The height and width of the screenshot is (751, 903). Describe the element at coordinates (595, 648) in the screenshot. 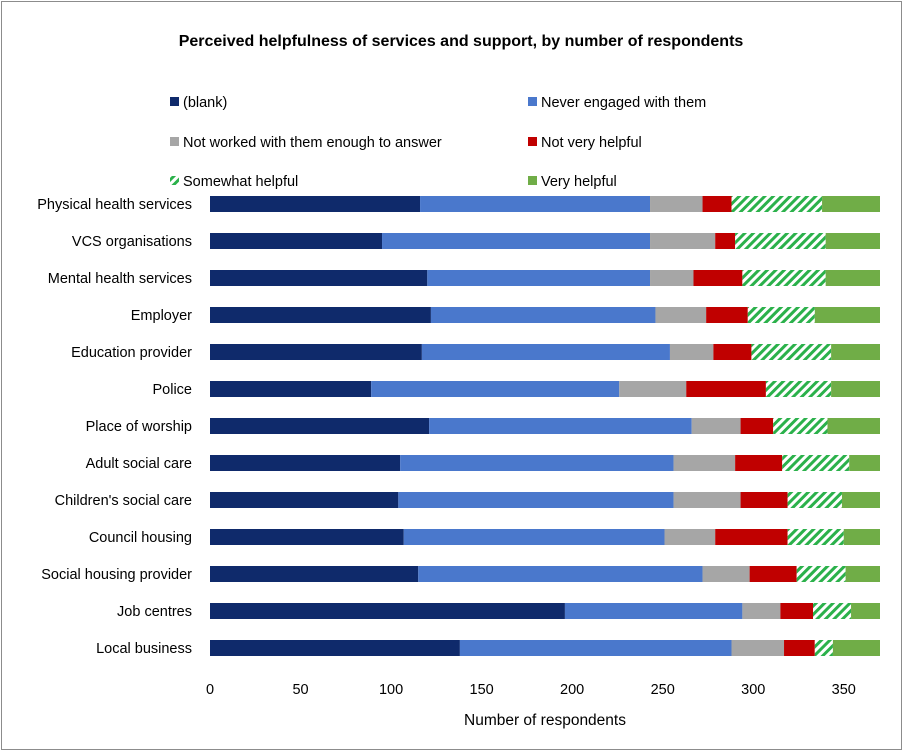

I see `bar-local-business-never-engaged-with-them` at that location.